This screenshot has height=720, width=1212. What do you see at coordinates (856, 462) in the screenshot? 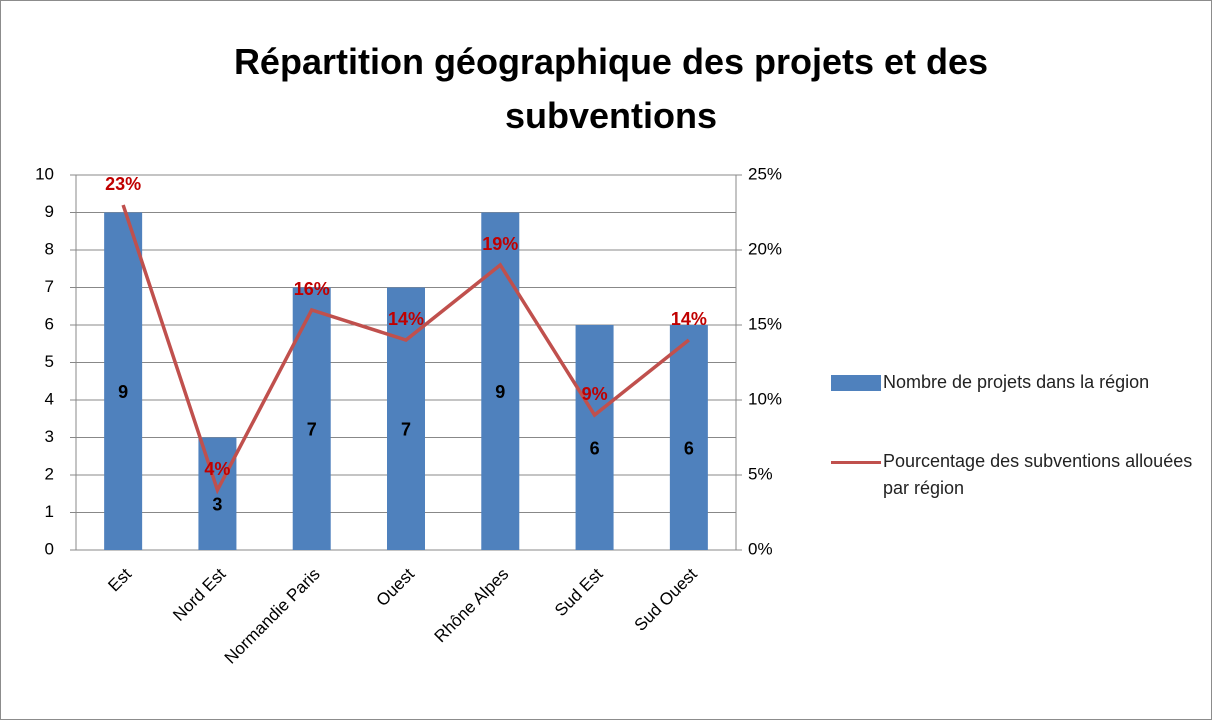
I see `legend-swatch-line` at bounding box center [856, 462].